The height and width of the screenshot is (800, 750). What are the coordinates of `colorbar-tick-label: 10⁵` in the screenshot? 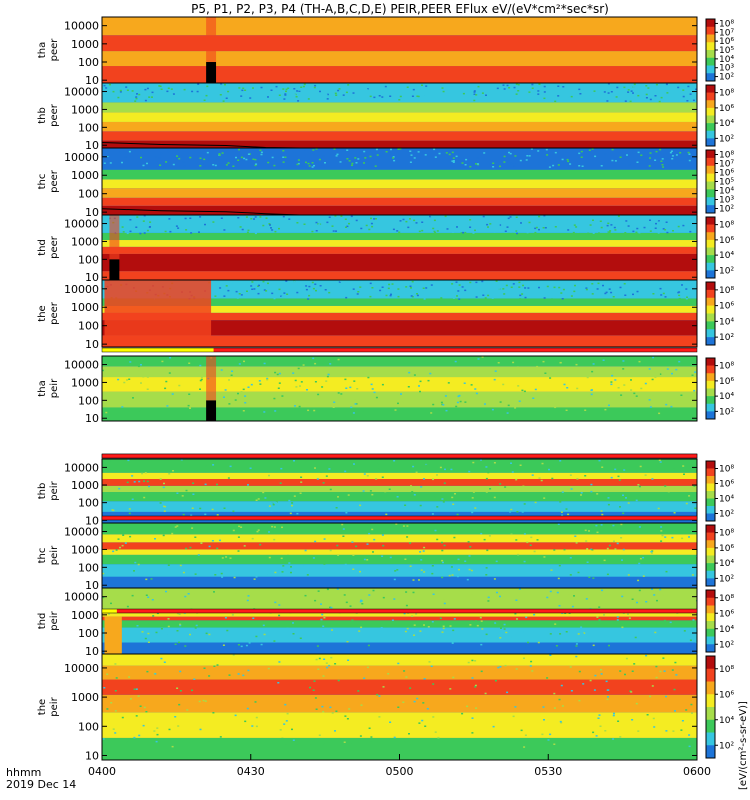 It's located at (726, 183).